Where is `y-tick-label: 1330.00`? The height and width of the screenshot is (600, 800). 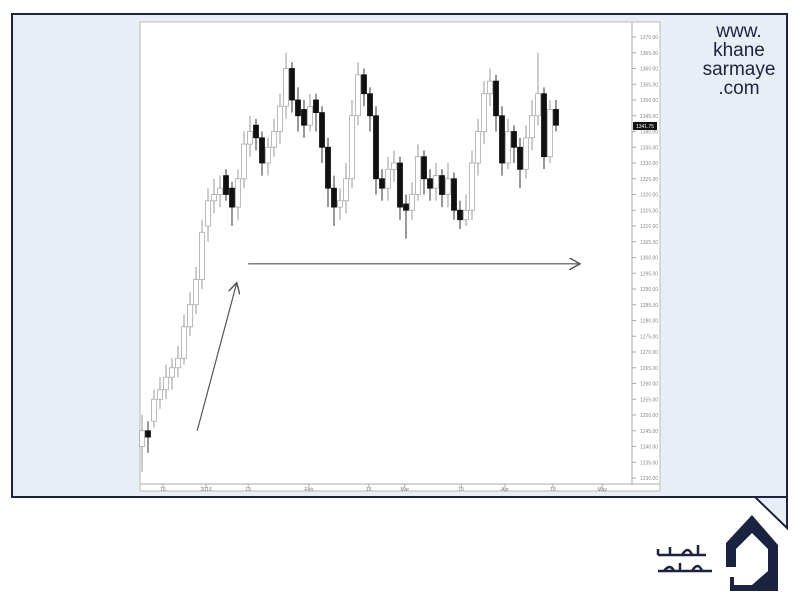
y-tick-label: 1330.00 is located at coordinates (649, 164).